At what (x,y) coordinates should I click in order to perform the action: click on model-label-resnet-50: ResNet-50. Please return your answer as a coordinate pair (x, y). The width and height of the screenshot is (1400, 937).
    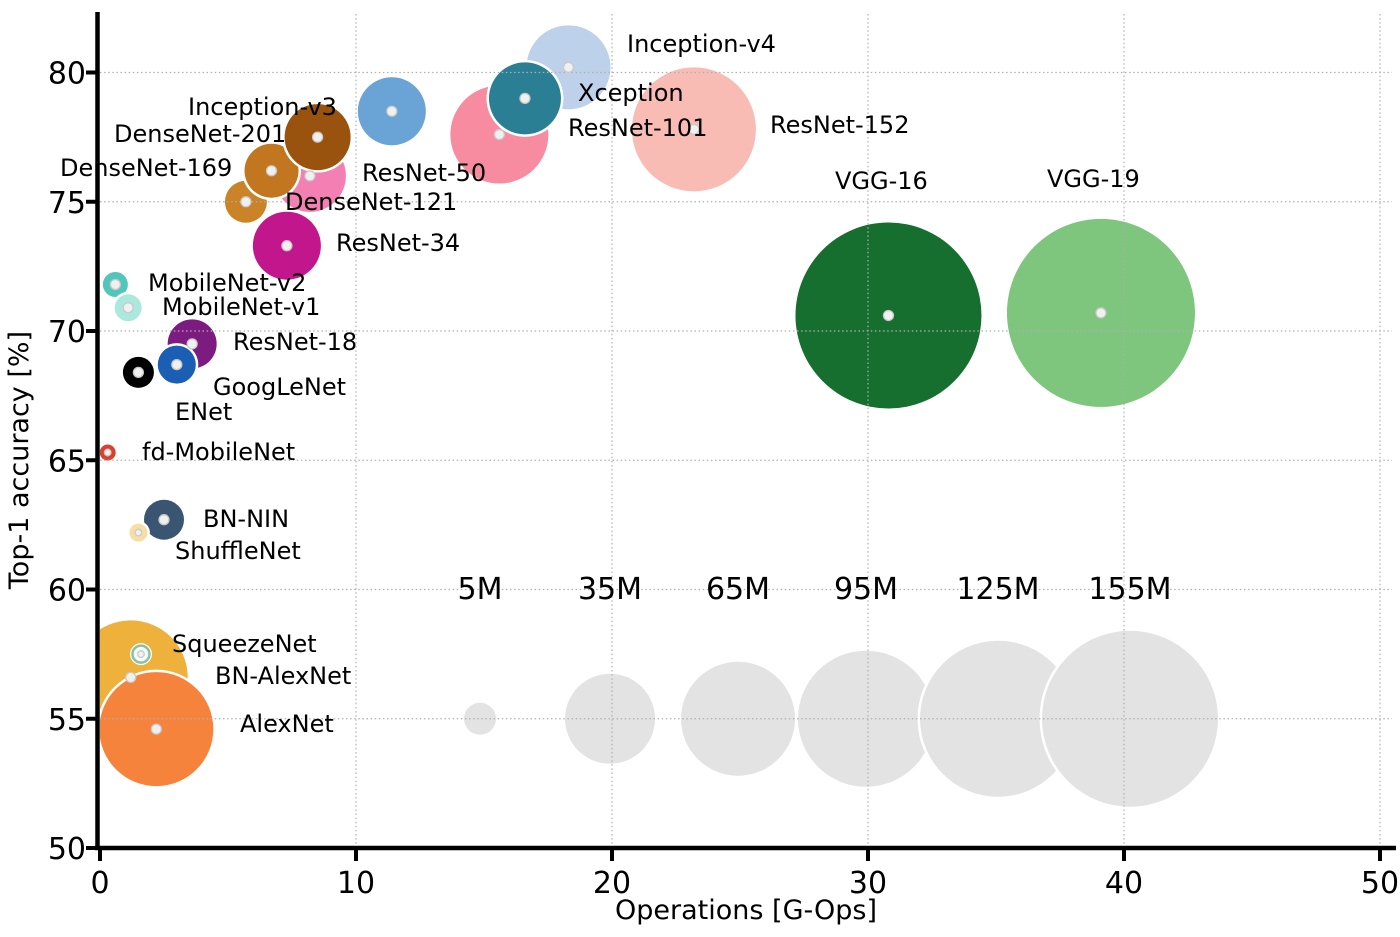
    Looking at the image, I should click on (424, 173).